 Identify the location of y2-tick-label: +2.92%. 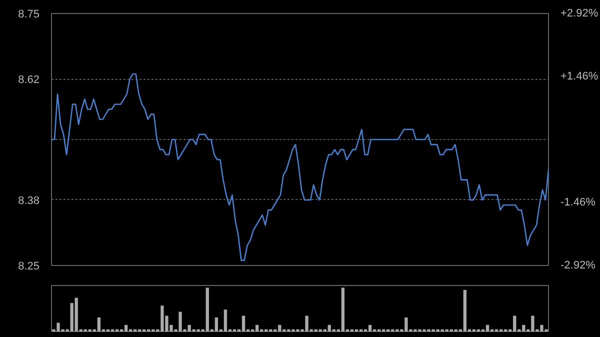
(579, 14).